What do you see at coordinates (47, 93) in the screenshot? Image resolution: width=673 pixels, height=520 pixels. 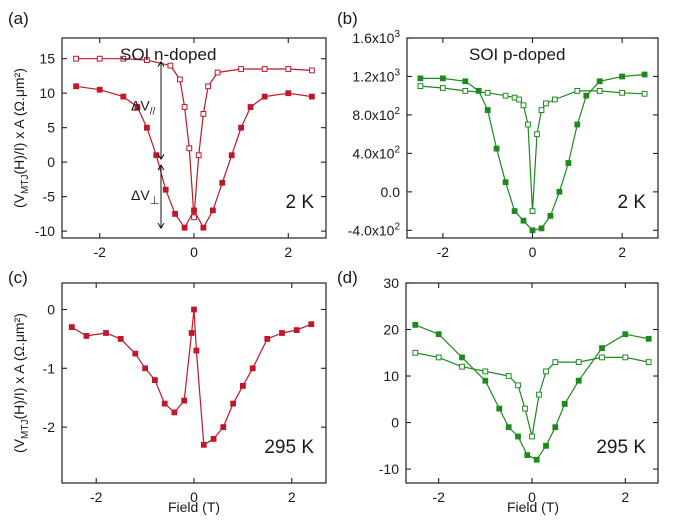 I see `y-tick-label: 10` at bounding box center [47, 93].